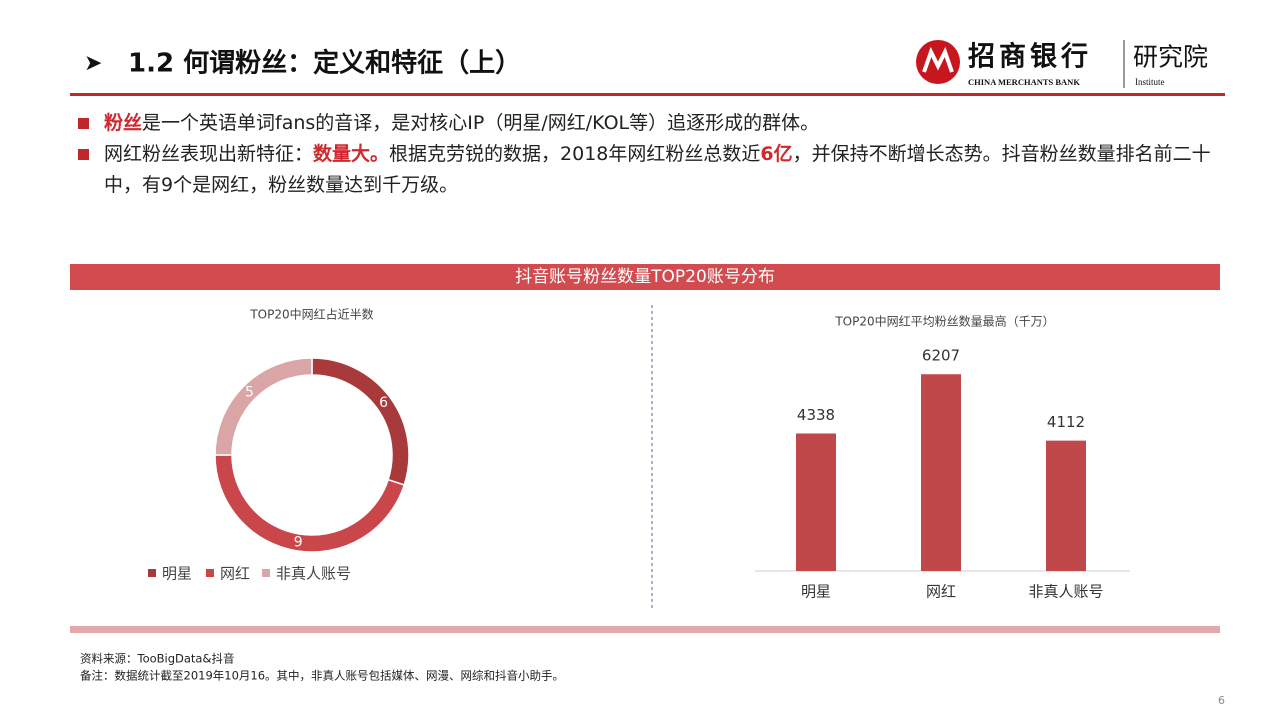 This screenshot has width=1280, height=720. What do you see at coordinates (177, 574) in the screenshot?
I see `legend-label: 明星` at bounding box center [177, 574].